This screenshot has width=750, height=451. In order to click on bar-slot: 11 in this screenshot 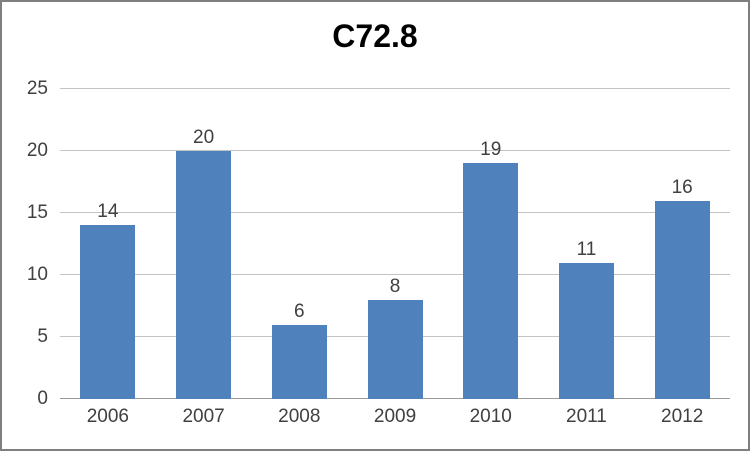, I will do `click(587, 244)`.